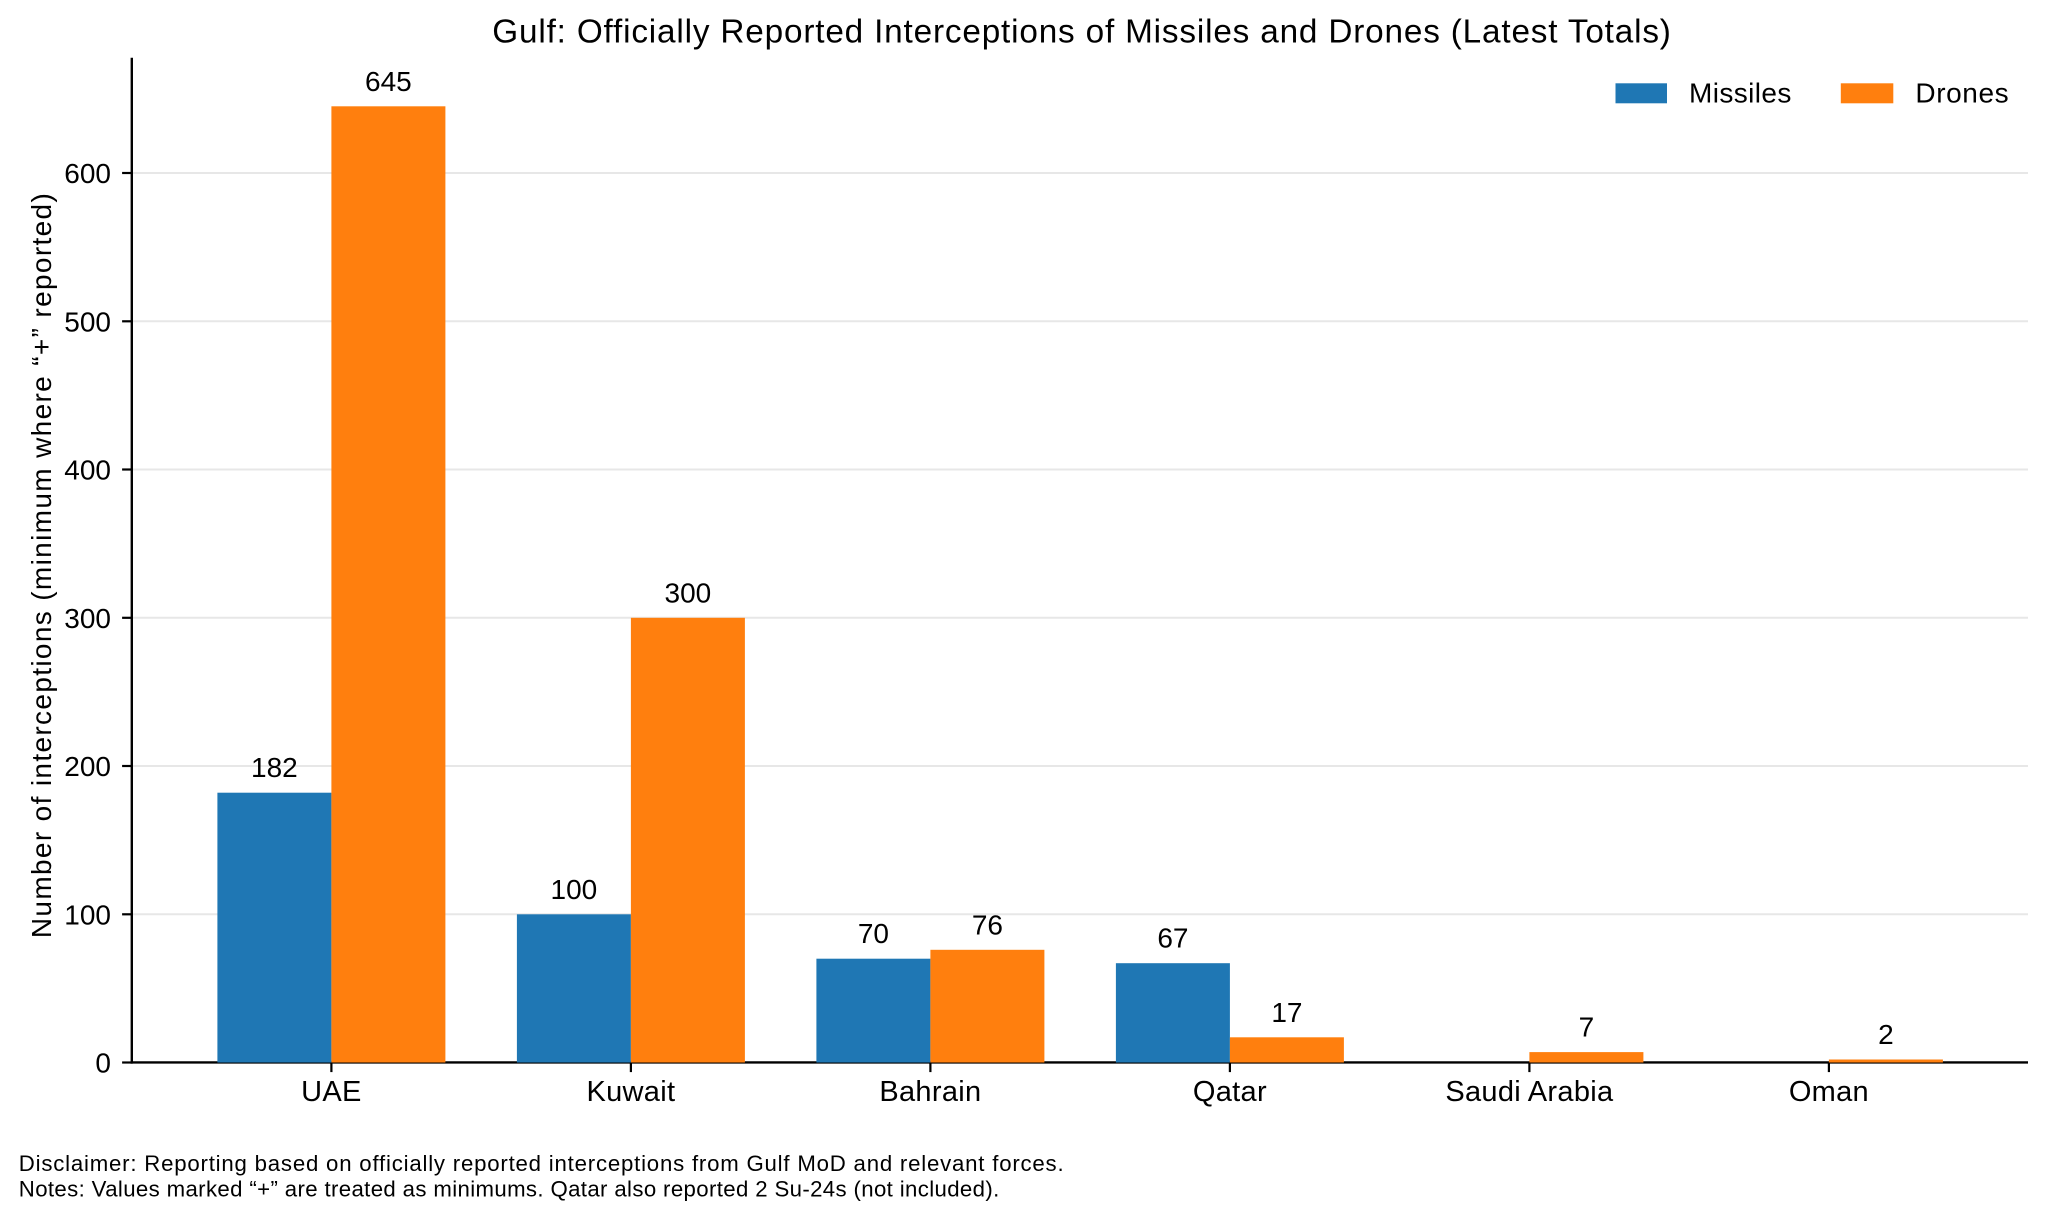 The image size is (2048, 1215). I want to click on svg-text: 500, so click(87, 322).